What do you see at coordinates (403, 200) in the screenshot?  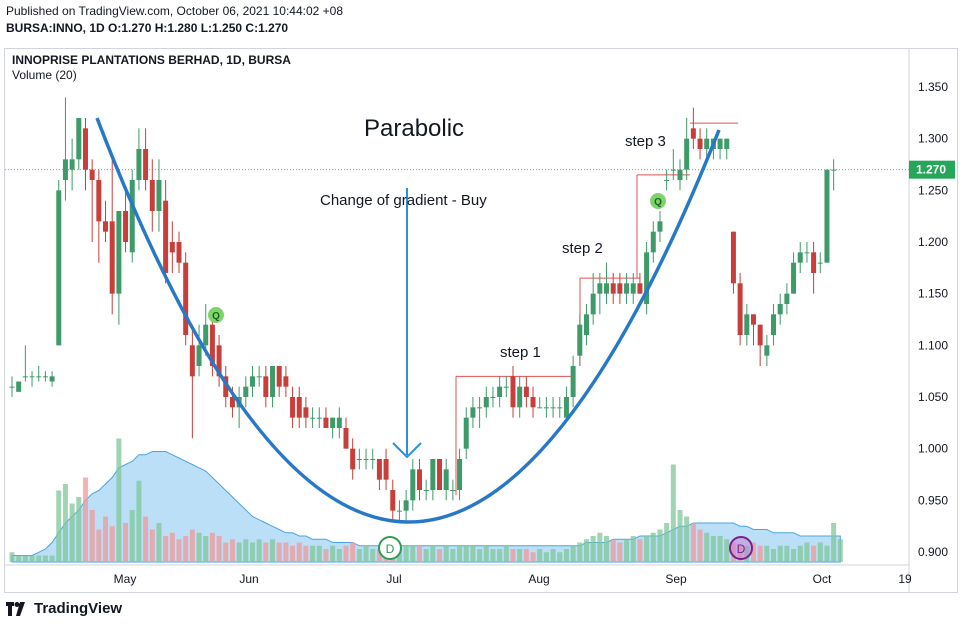 I see `annotation-arrow-label: Change of gradient - Buy` at bounding box center [403, 200].